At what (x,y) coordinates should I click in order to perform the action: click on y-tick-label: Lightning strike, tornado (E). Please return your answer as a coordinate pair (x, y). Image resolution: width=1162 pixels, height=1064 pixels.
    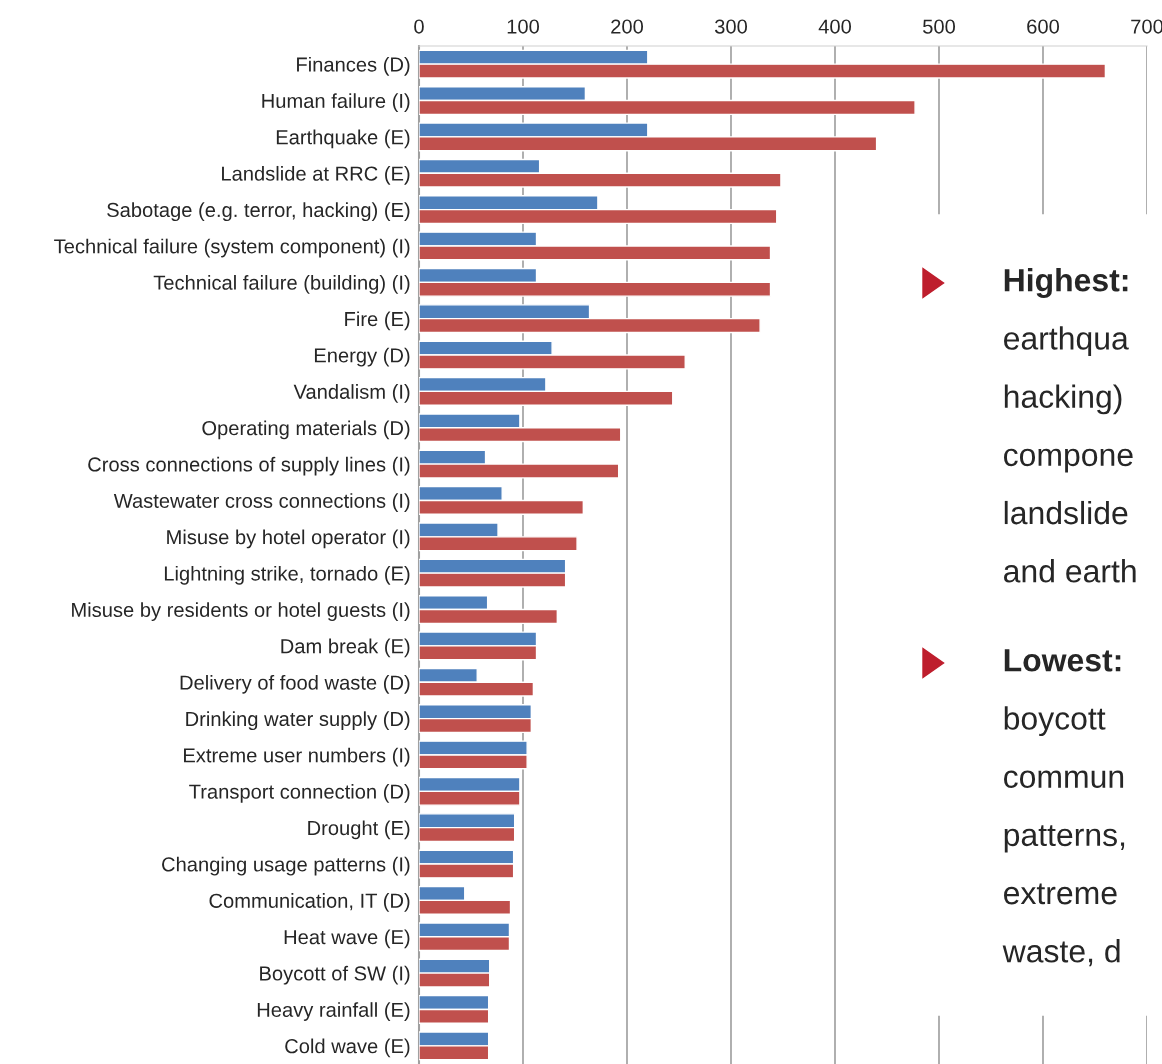
    Looking at the image, I should click on (287, 575).